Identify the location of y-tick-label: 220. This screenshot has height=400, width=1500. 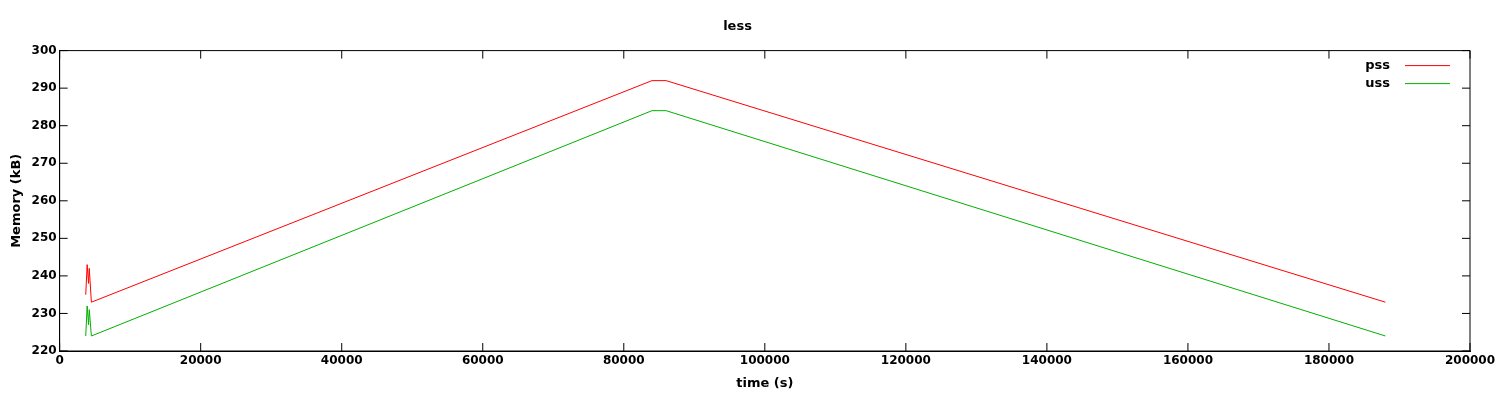
(44, 350).